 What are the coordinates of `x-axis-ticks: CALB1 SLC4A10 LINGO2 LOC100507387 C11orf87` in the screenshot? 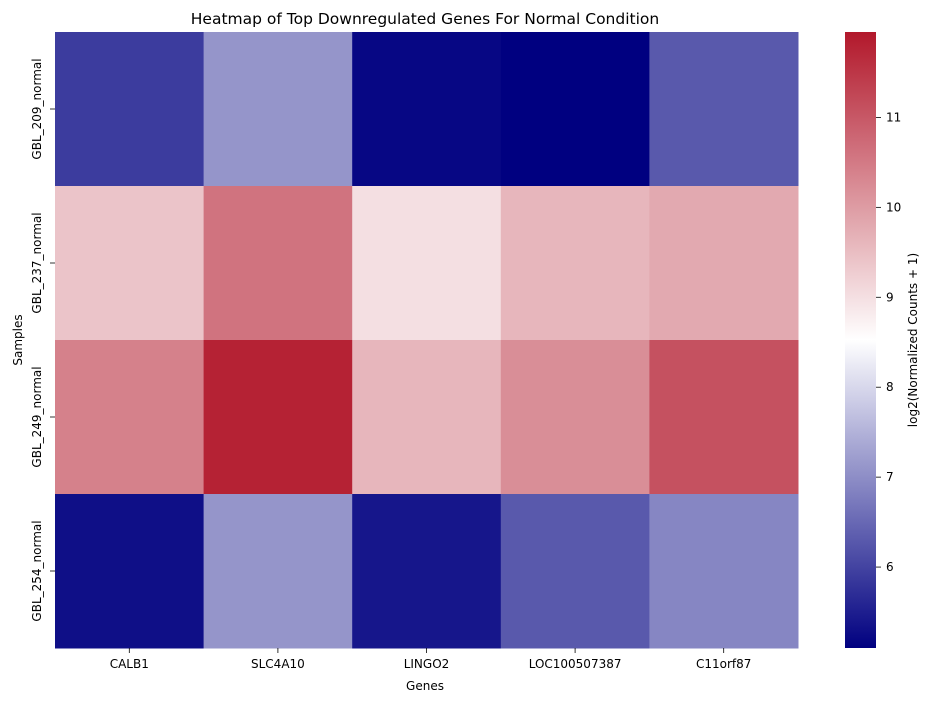 It's located at (430, 659).